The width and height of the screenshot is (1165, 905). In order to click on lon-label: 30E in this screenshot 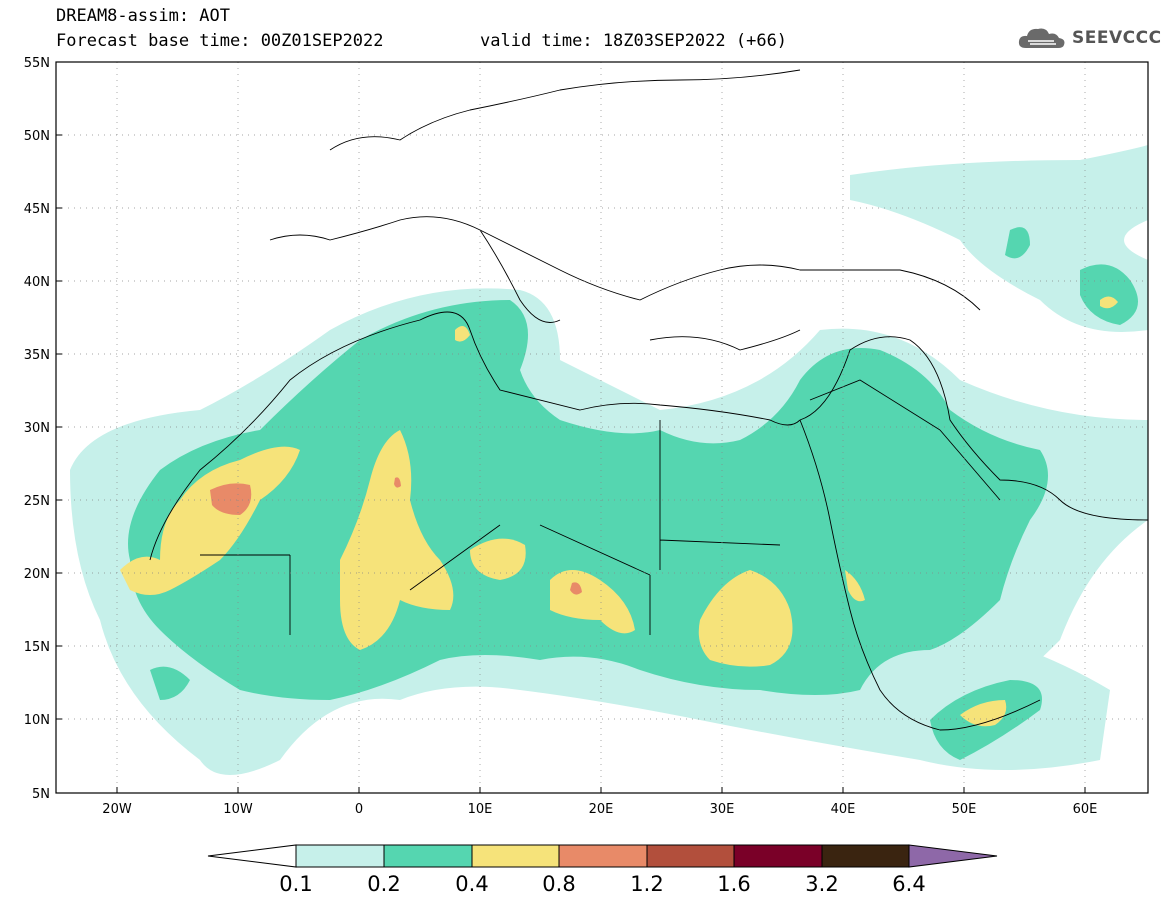, I will do `click(722, 809)`.